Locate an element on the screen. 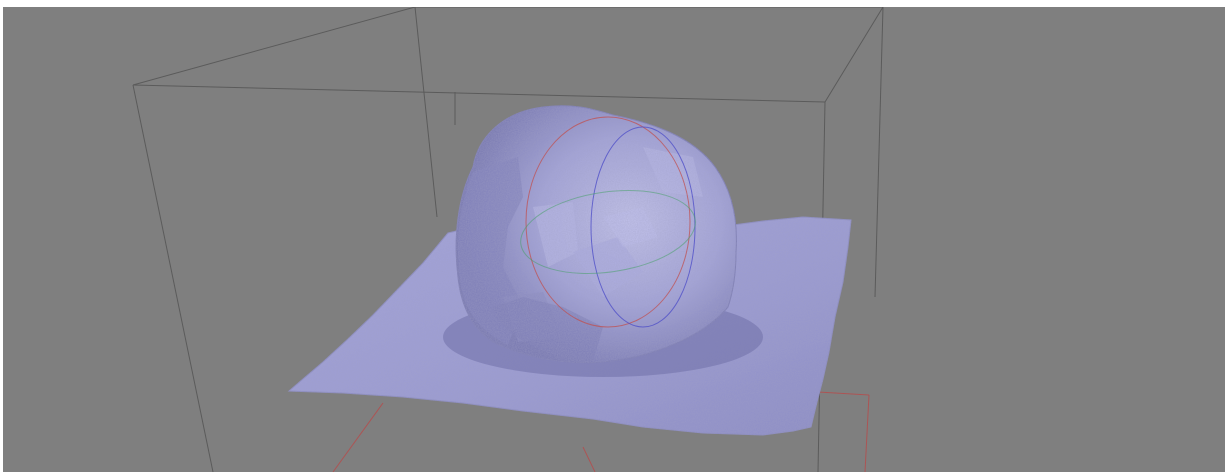 This screenshot has height=472, width=1228. trackball-y-ring is located at coordinates (608, 232).